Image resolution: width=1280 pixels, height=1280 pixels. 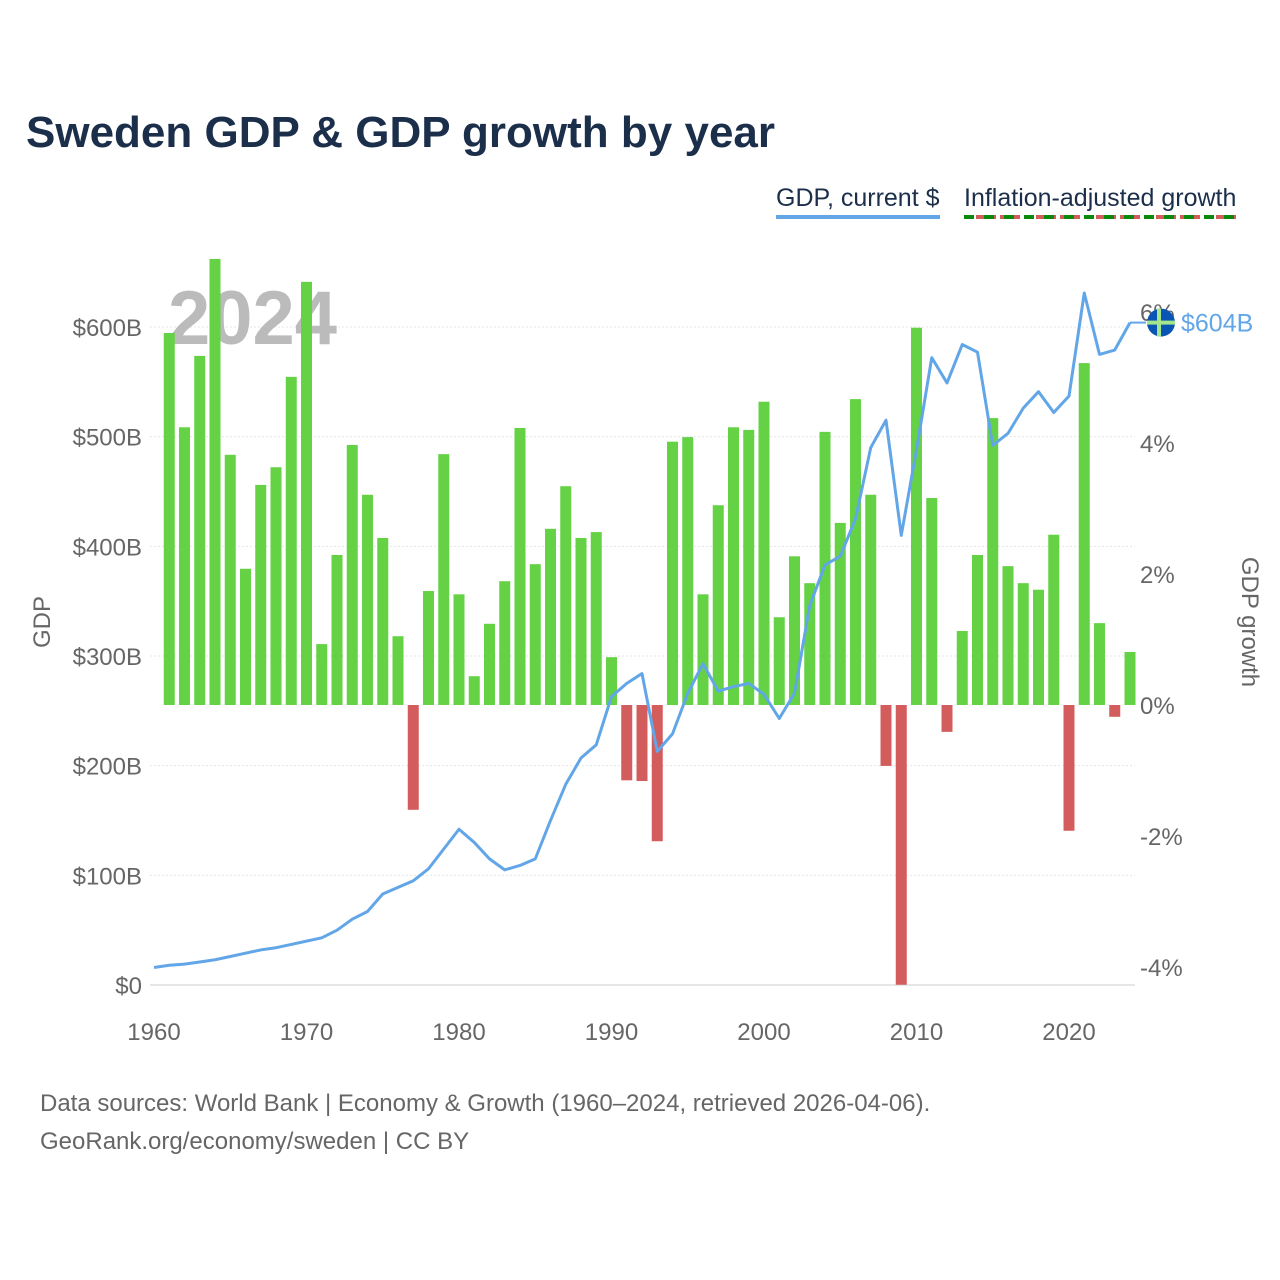 I want to click on sweden-flag-cross-v, so click(x=1159, y=322).